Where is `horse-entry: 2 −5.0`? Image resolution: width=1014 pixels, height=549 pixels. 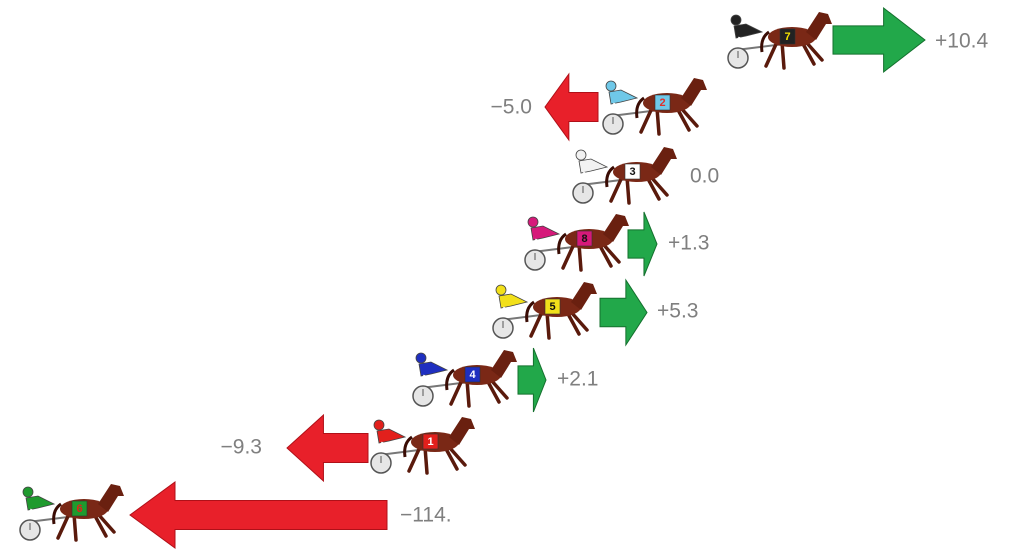
horse-entry: 2 −5.0 is located at coordinates (599, 107).